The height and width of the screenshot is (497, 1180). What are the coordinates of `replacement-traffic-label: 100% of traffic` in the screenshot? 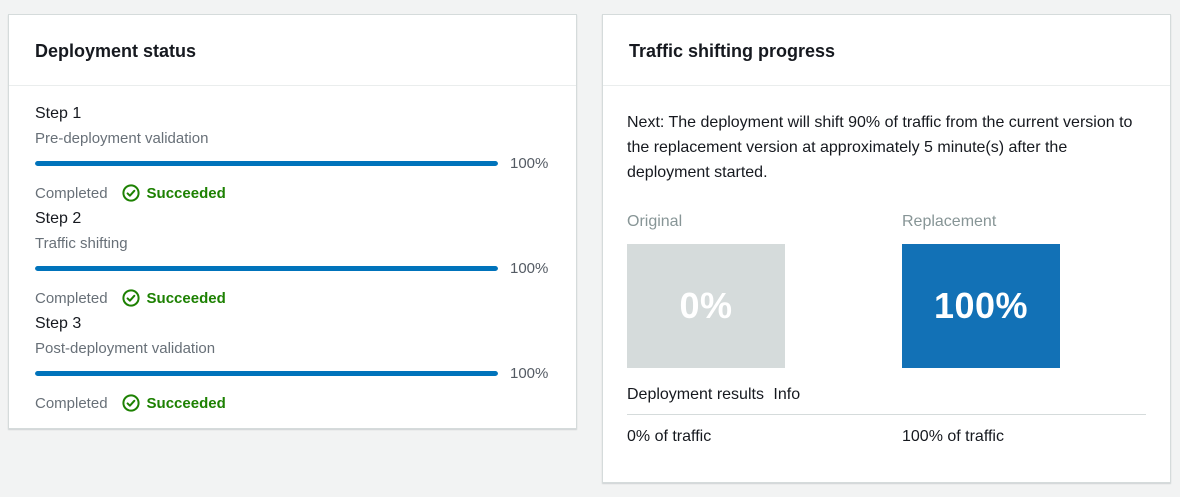 It's located at (953, 436).